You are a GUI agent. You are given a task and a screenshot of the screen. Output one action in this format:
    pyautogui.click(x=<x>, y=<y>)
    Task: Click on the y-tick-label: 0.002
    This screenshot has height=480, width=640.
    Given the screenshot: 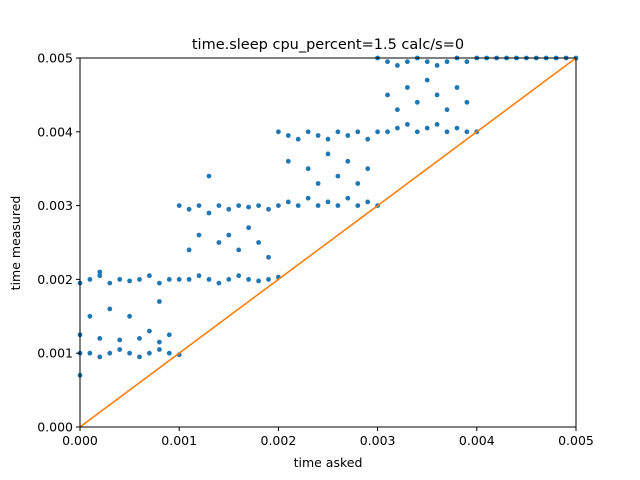 What is the action you would take?
    pyautogui.click(x=55, y=279)
    